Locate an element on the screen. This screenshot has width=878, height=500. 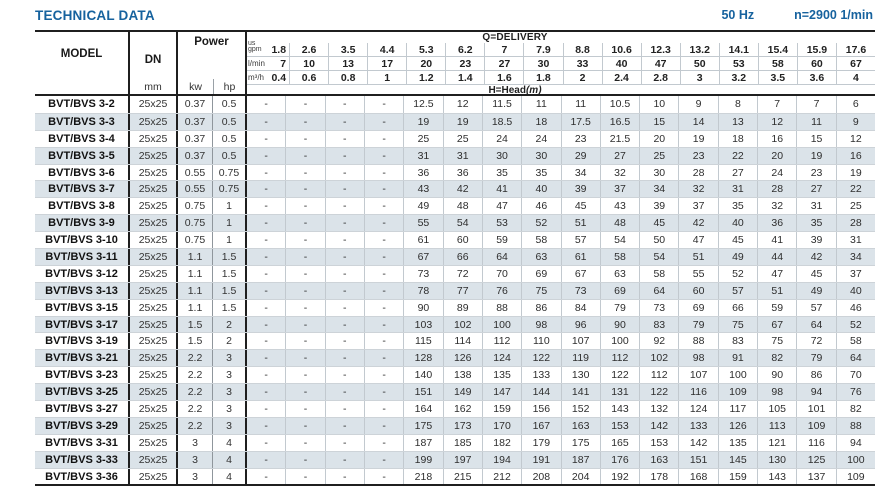
head-value-cell: 73 is located at coordinates (580, 290).